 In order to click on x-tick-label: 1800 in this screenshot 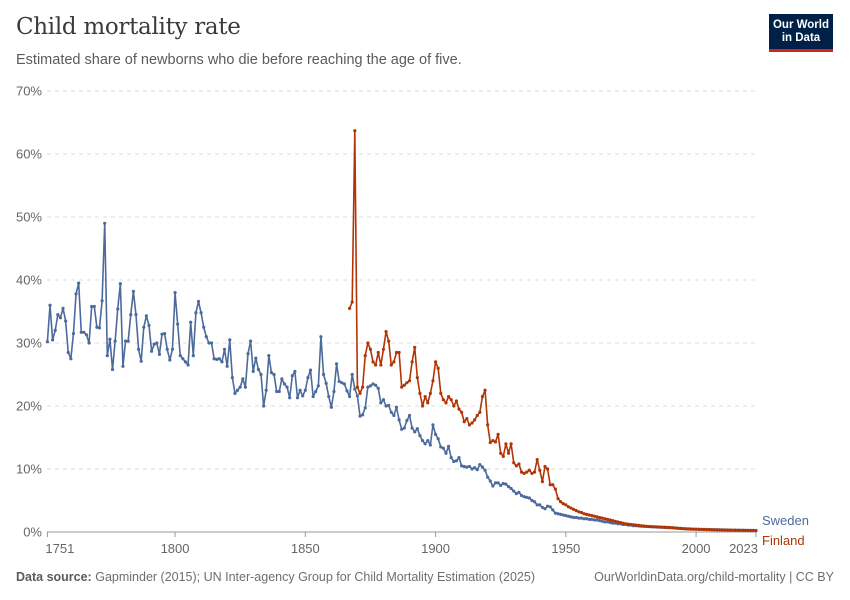, I will do `click(175, 548)`.